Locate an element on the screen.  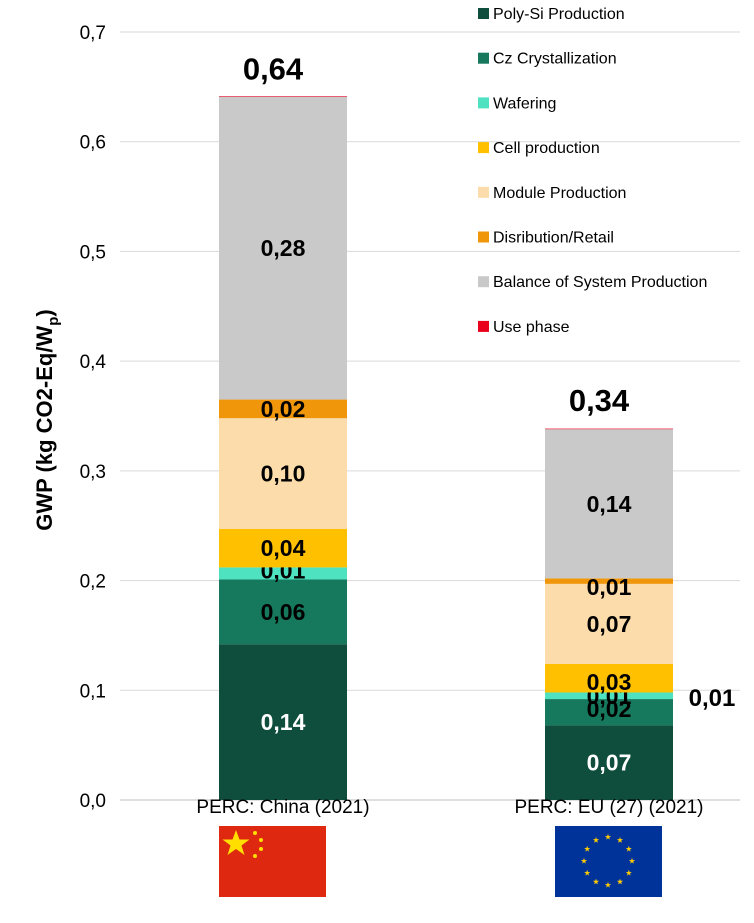
legend-entry: Module Production is located at coordinates (559, 193).